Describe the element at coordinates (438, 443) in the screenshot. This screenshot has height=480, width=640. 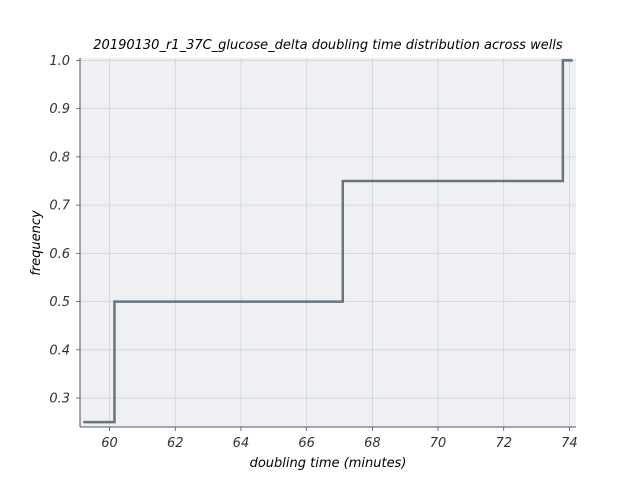
I see `x-tick-label: 70` at that location.